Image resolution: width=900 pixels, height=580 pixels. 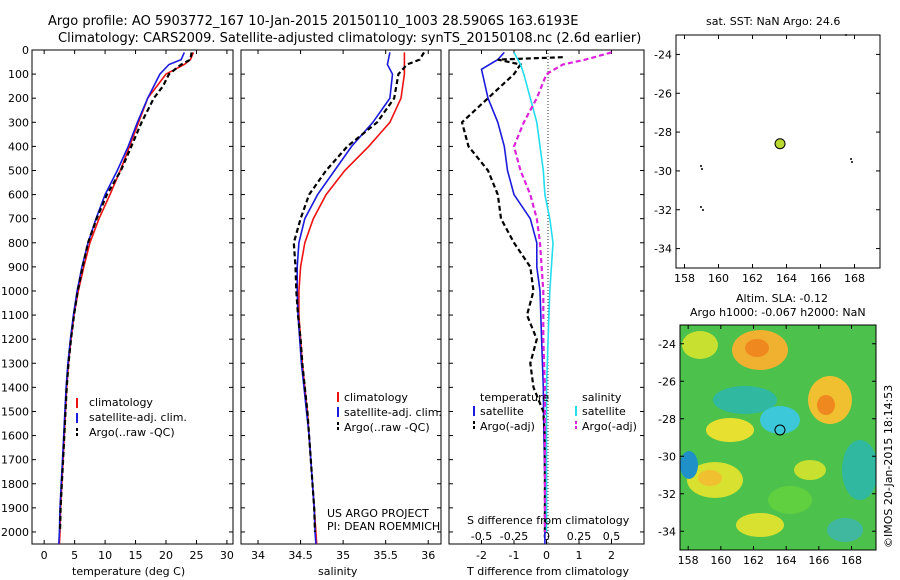 I want to click on sla-map-frame, so click(x=778, y=437).